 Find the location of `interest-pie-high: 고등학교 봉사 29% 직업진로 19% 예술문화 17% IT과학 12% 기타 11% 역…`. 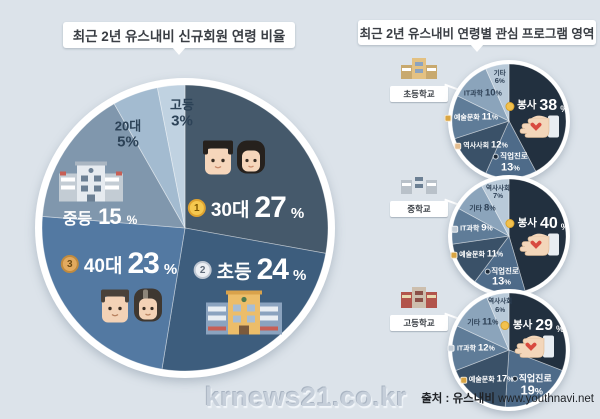

interest-pie-high: 고등학교 봉사 29% 직업진로 19% 예술문화 17% IT과학 12% 기타 11% 역… is located at coordinates (492, 350).